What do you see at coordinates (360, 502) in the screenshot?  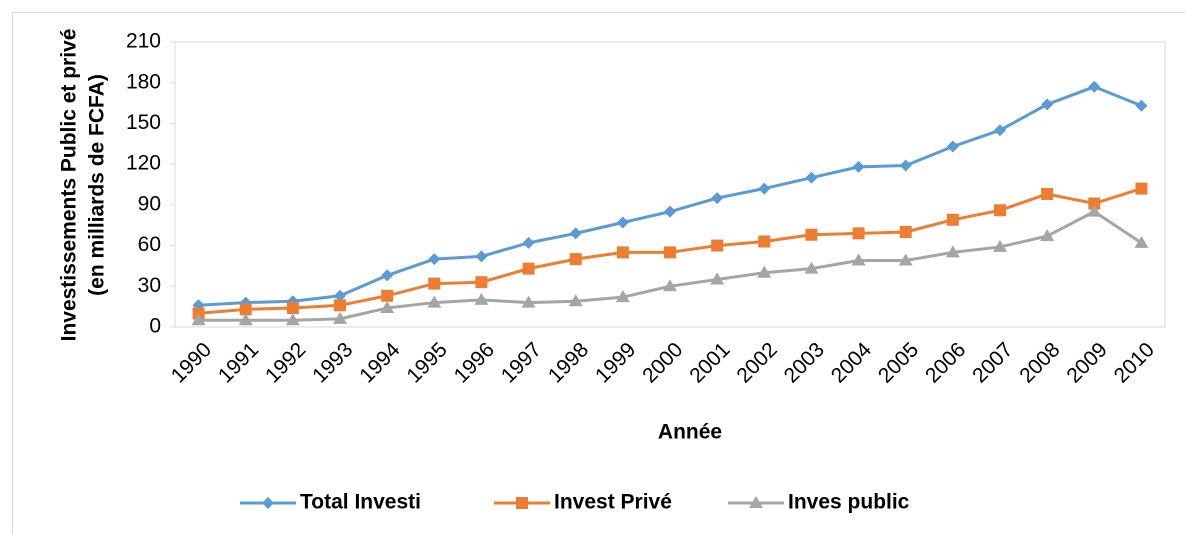 I see `legend-label: Total Investi` at bounding box center [360, 502].